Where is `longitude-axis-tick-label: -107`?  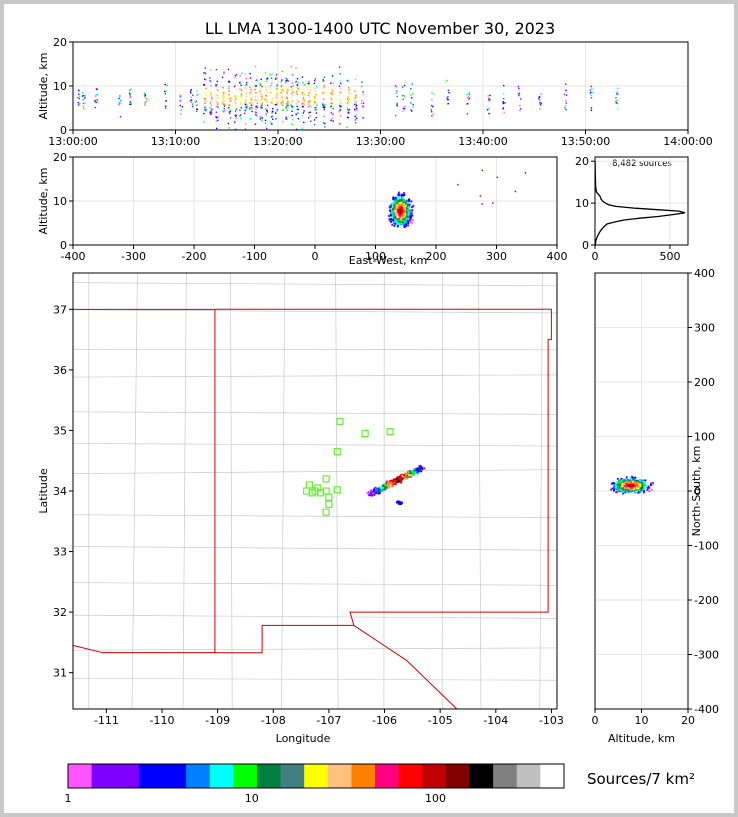
longitude-axis-tick-label: -107 is located at coordinates (328, 720).